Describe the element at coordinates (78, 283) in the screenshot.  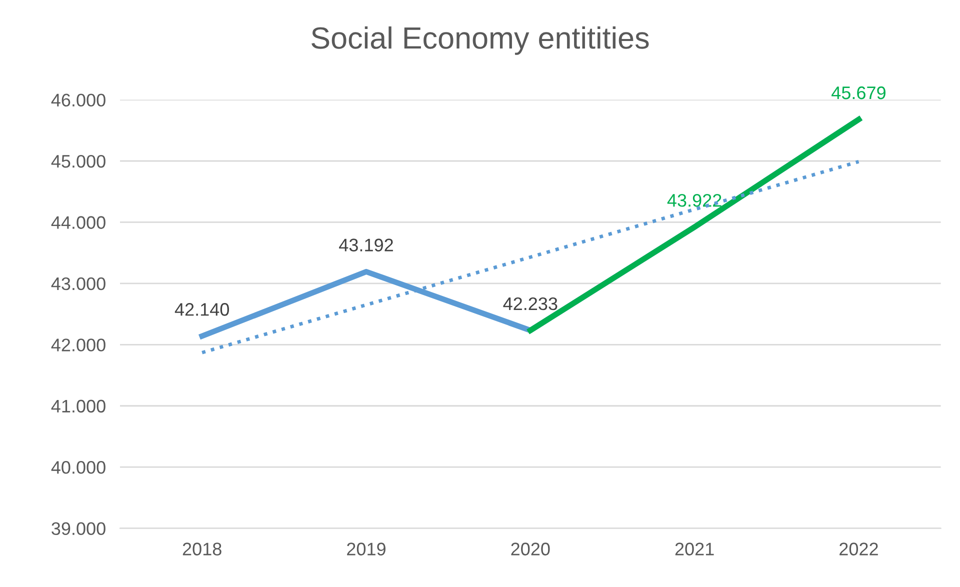
I see `y-tick-label: 43.000` at that location.